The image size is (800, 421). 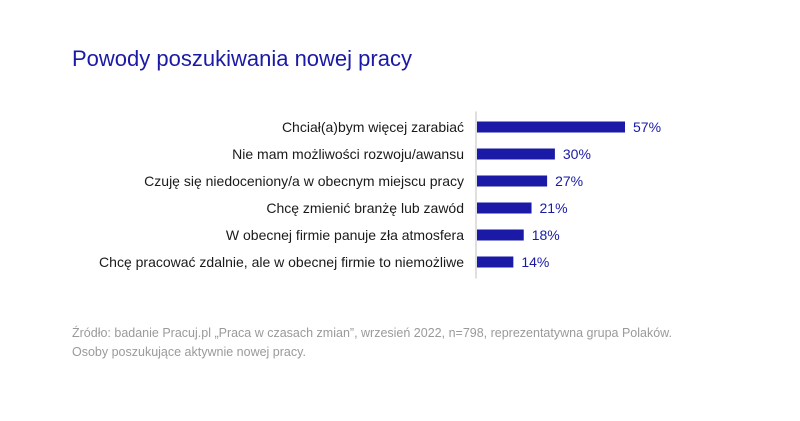 What do you see at coordinates (373, 127) in the screenshot?
I see `category-label: Chciał(a)bym więcej zarabiać` at bounding box center [373, 127].